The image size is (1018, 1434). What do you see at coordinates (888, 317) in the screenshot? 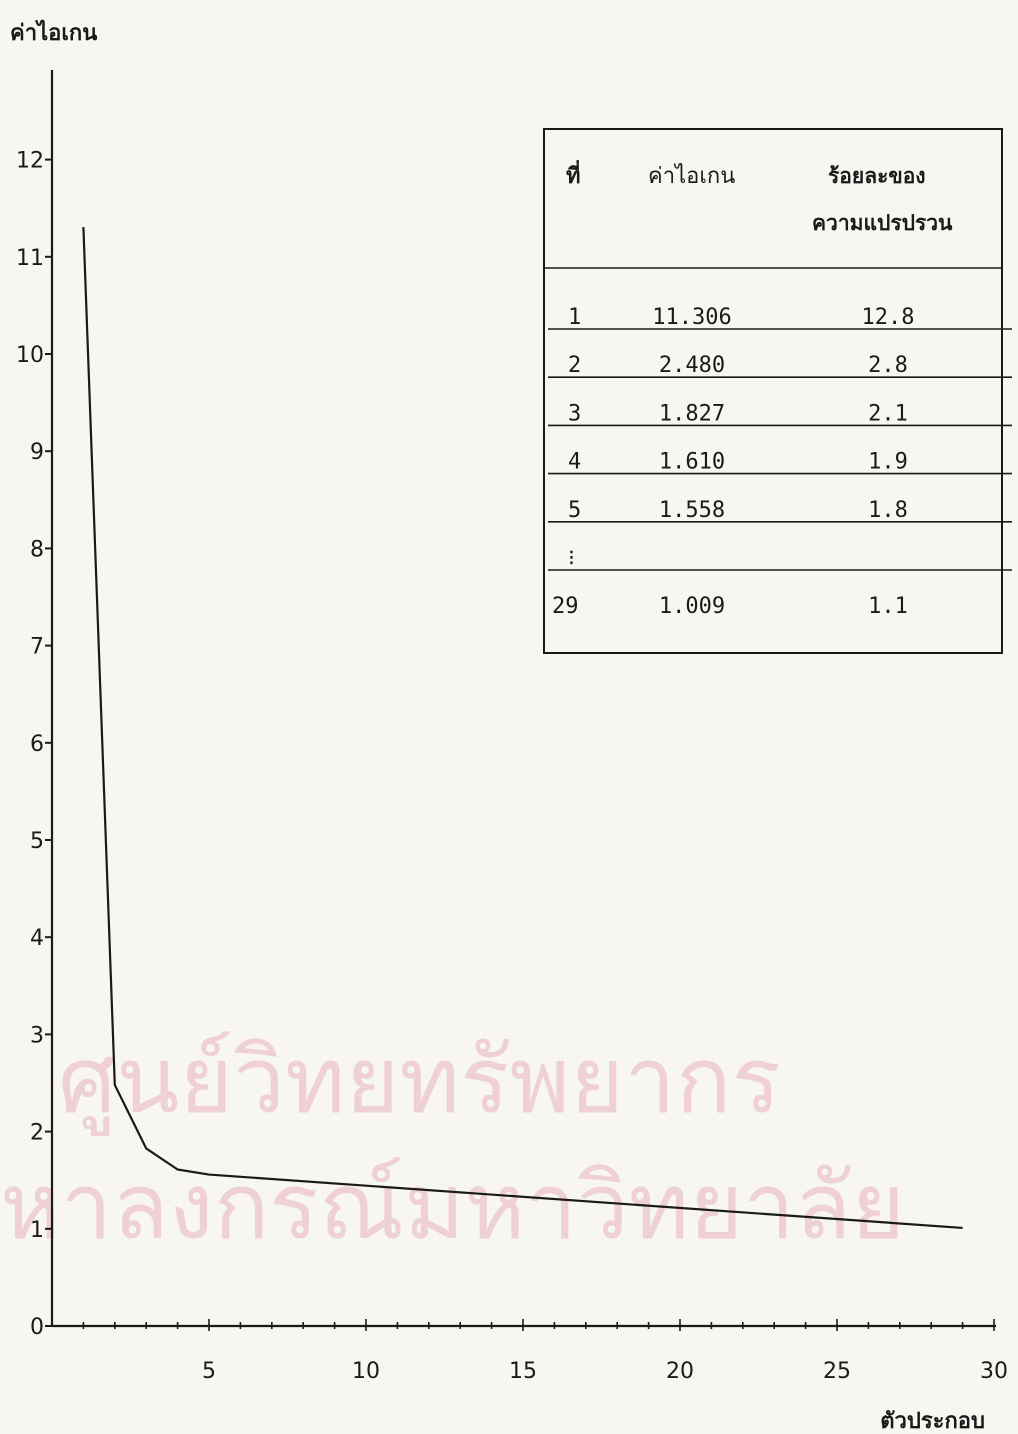
I see `table-cell-percent: 12.8` at bounding box center [888, 317].